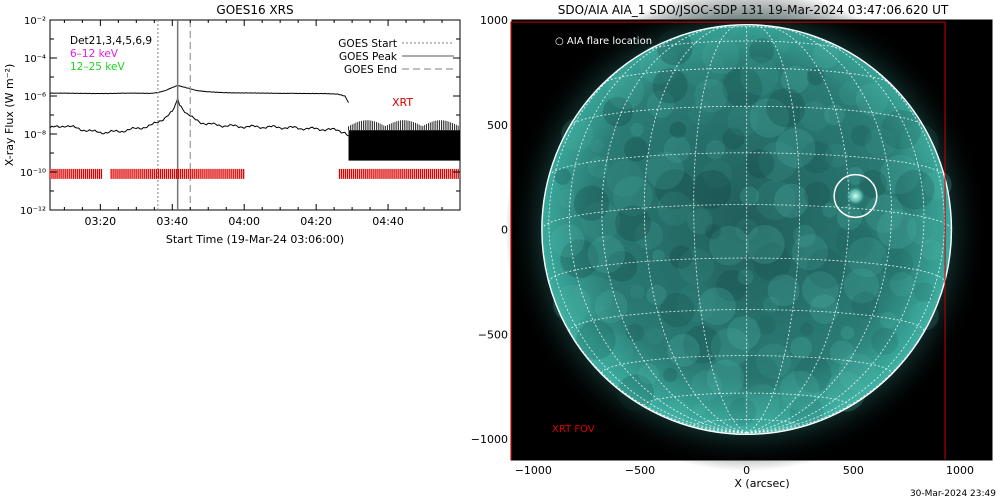  What do you see at coordinates (404, 145) in the screenshot?
I see `goes-noise-block` at bounding box center [404, 145].